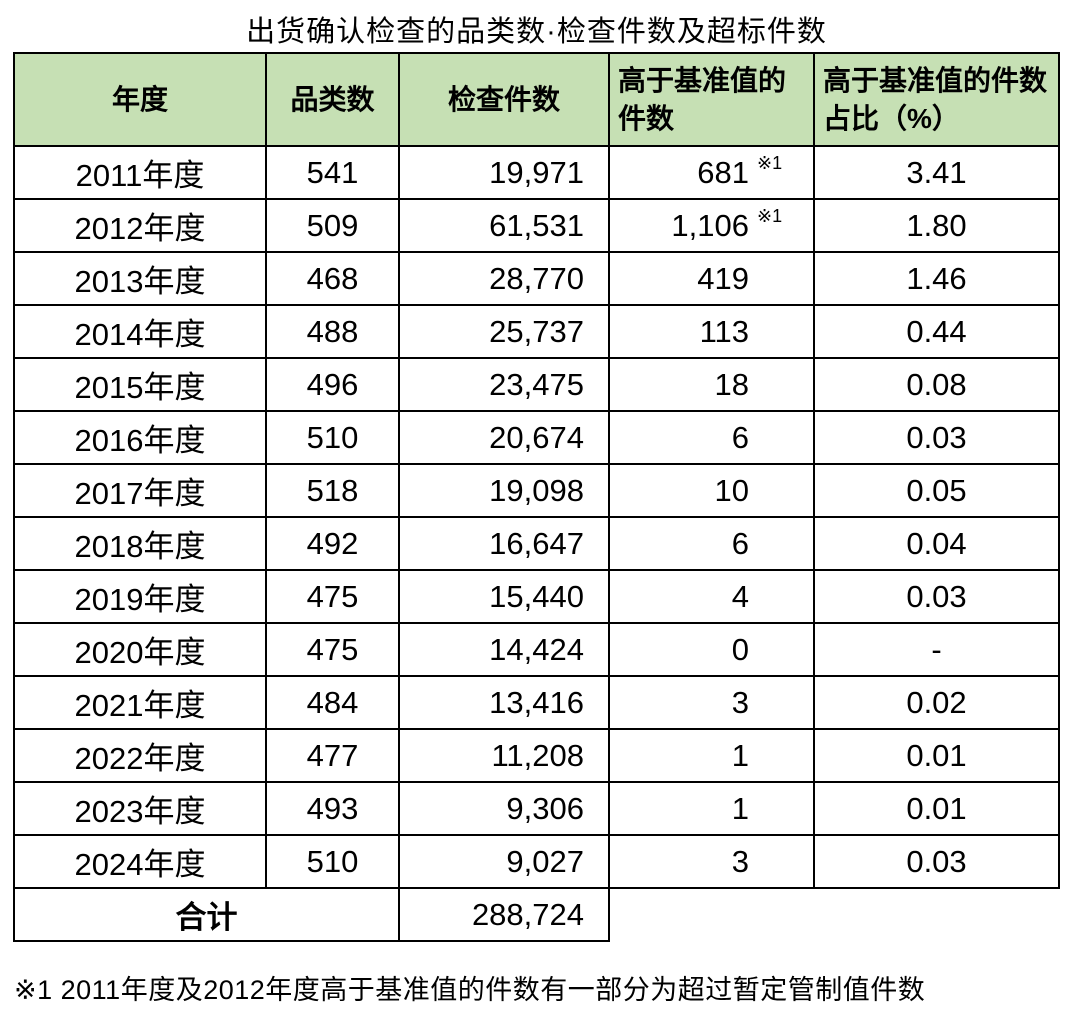 The image size is (1073, 1022). Describe the element at coordinates (140, 755) in the screenshot. I see `year-cell: 2022年度` at that location.